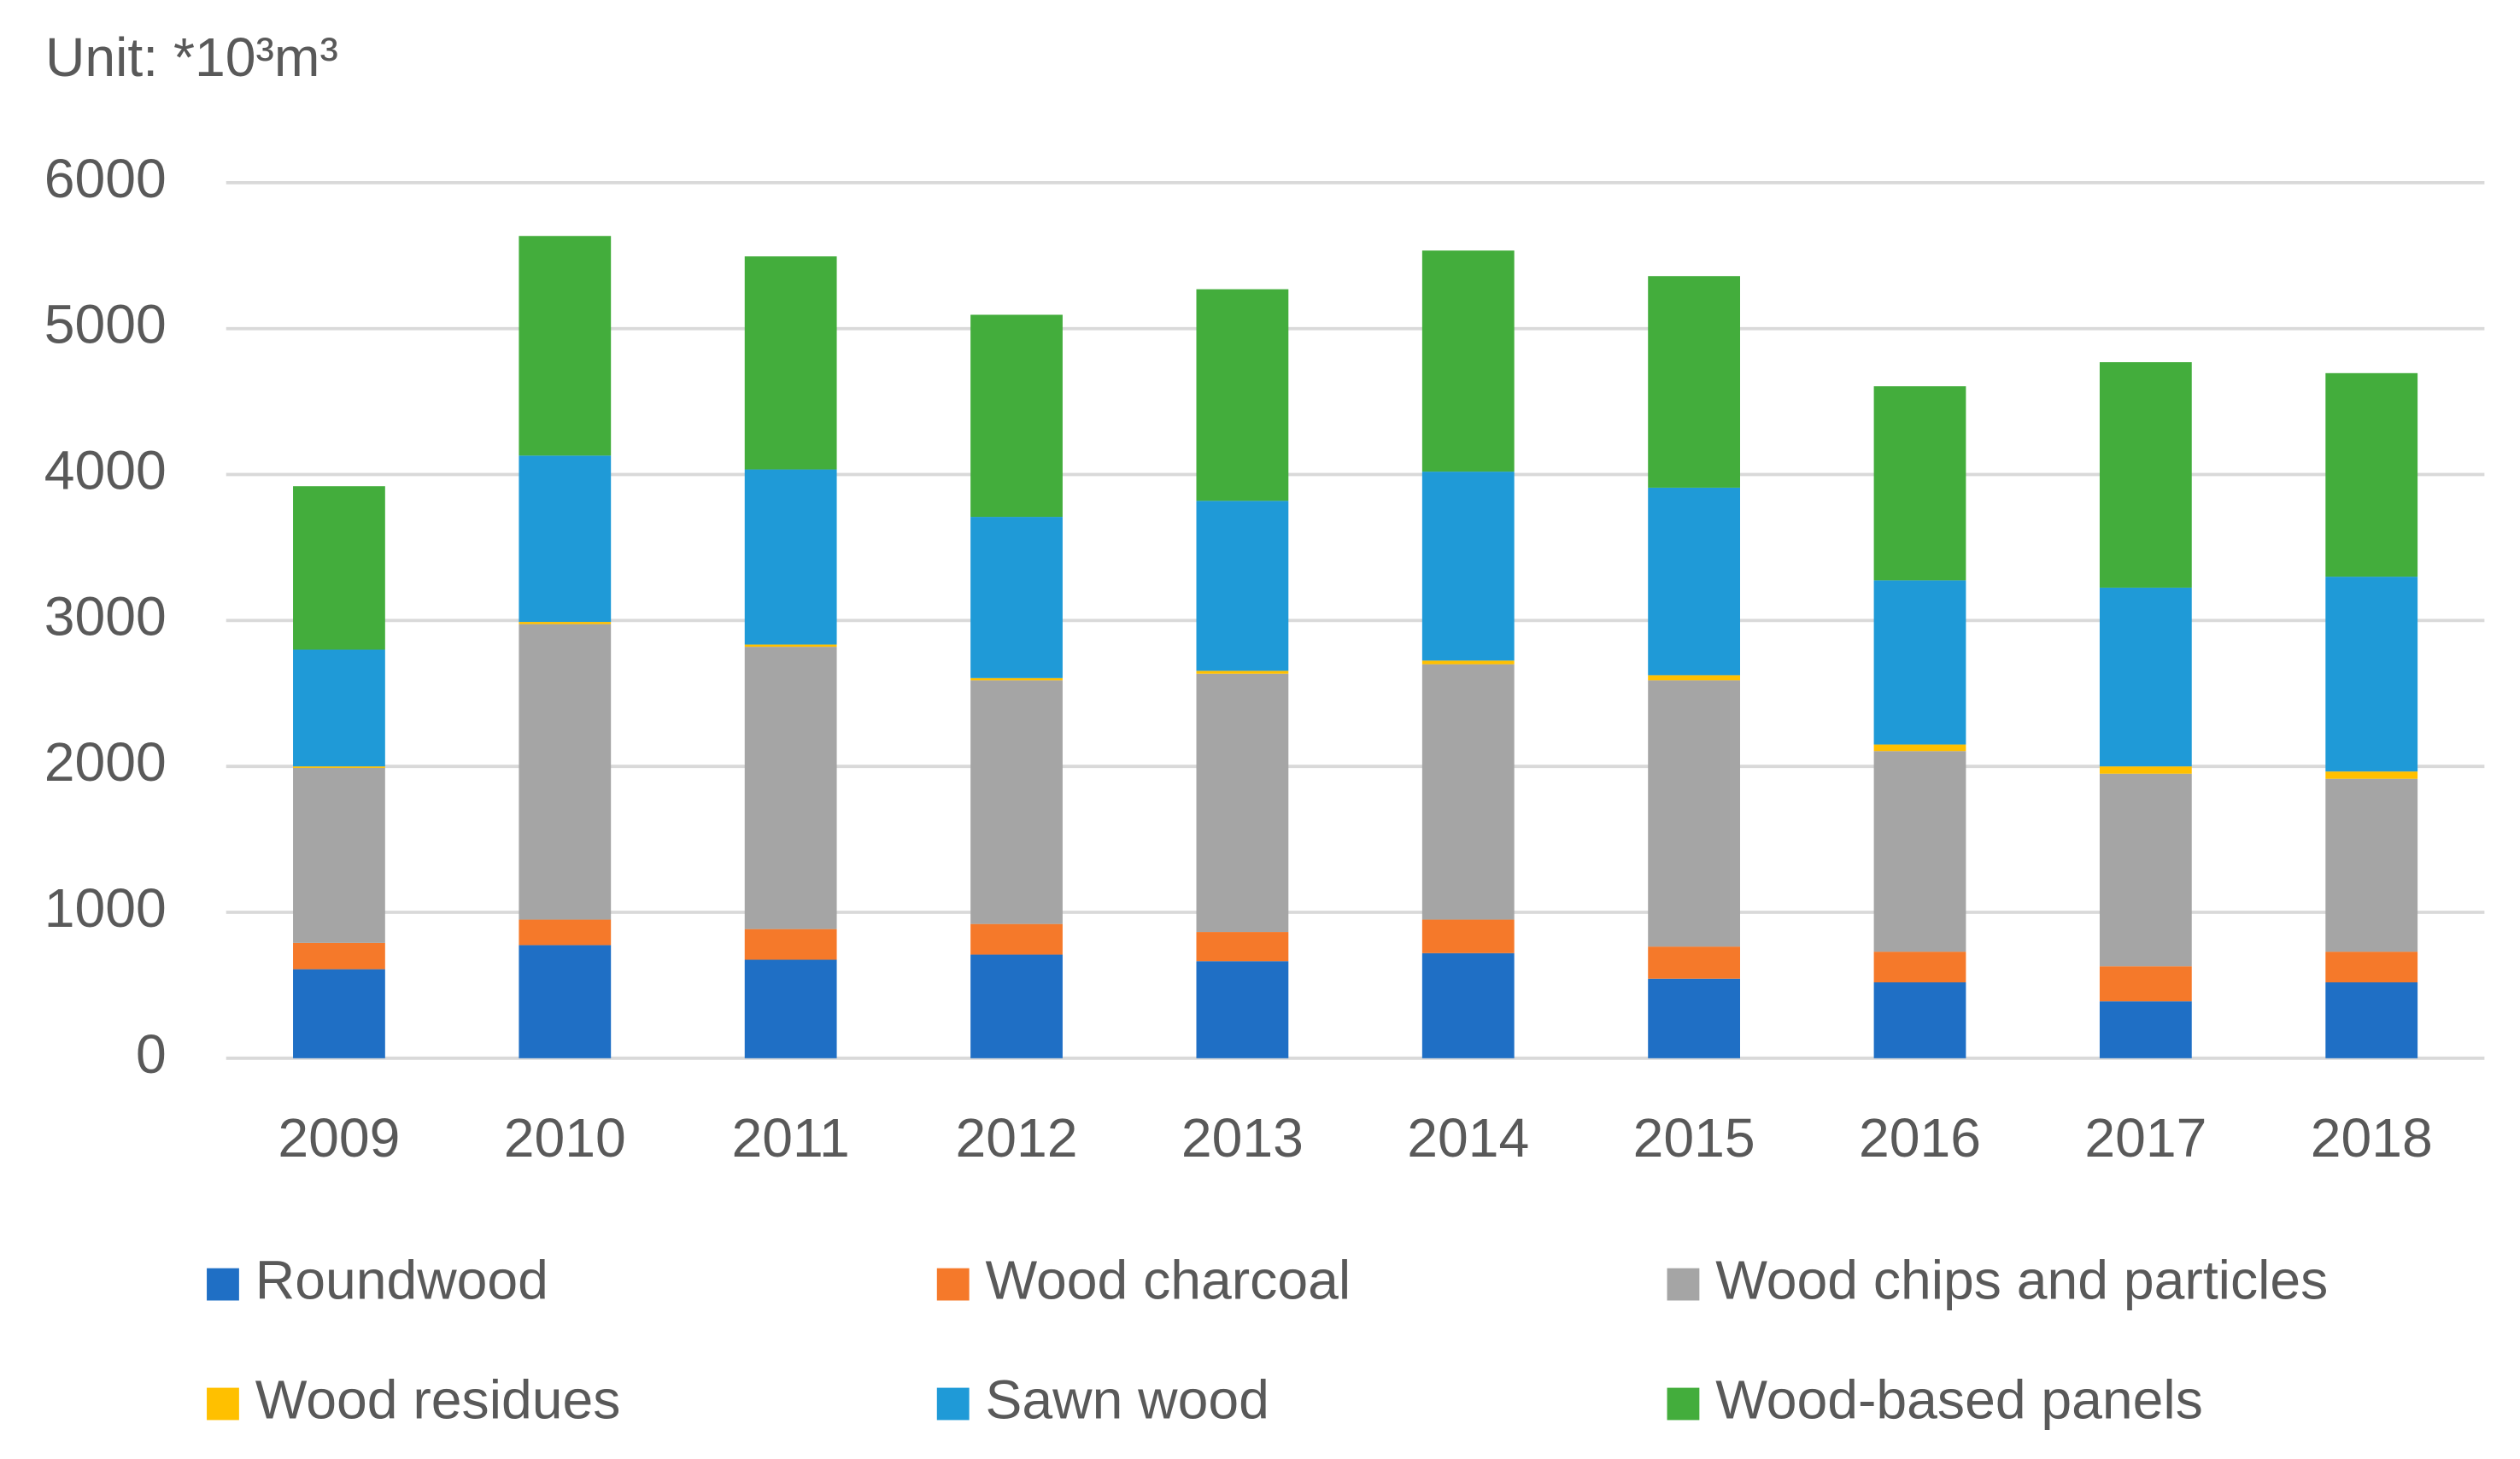  Describe the element at coordinates (1127, 1399) in the screenshot. I see `legend-label: Sawn wood` at that location.